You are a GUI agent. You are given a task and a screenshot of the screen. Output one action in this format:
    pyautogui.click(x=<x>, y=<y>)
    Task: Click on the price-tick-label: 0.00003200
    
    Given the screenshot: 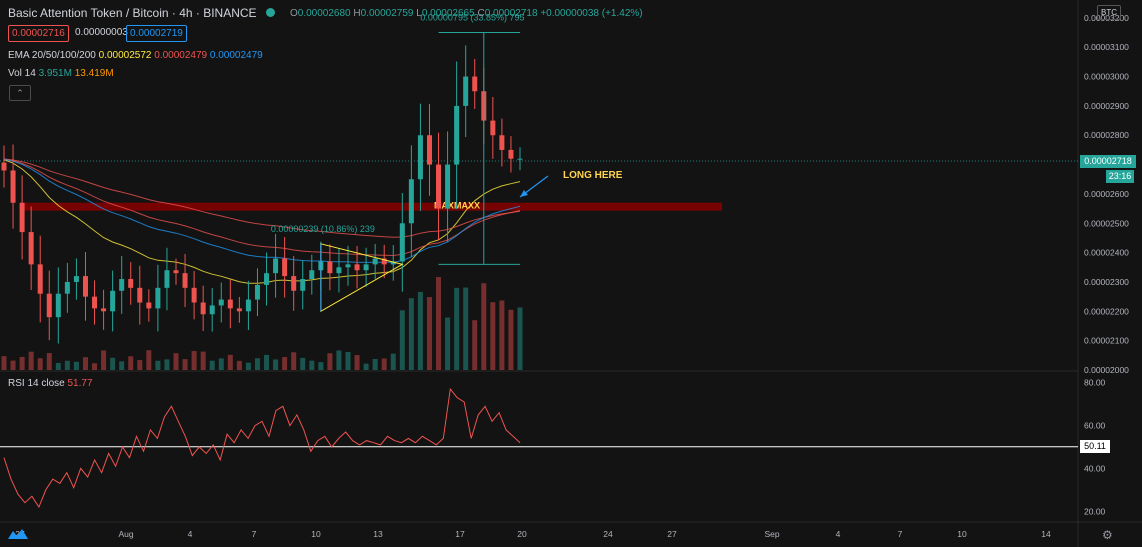 What is the action you would take?
    pyautogui.click(x=1106, y=18)
    